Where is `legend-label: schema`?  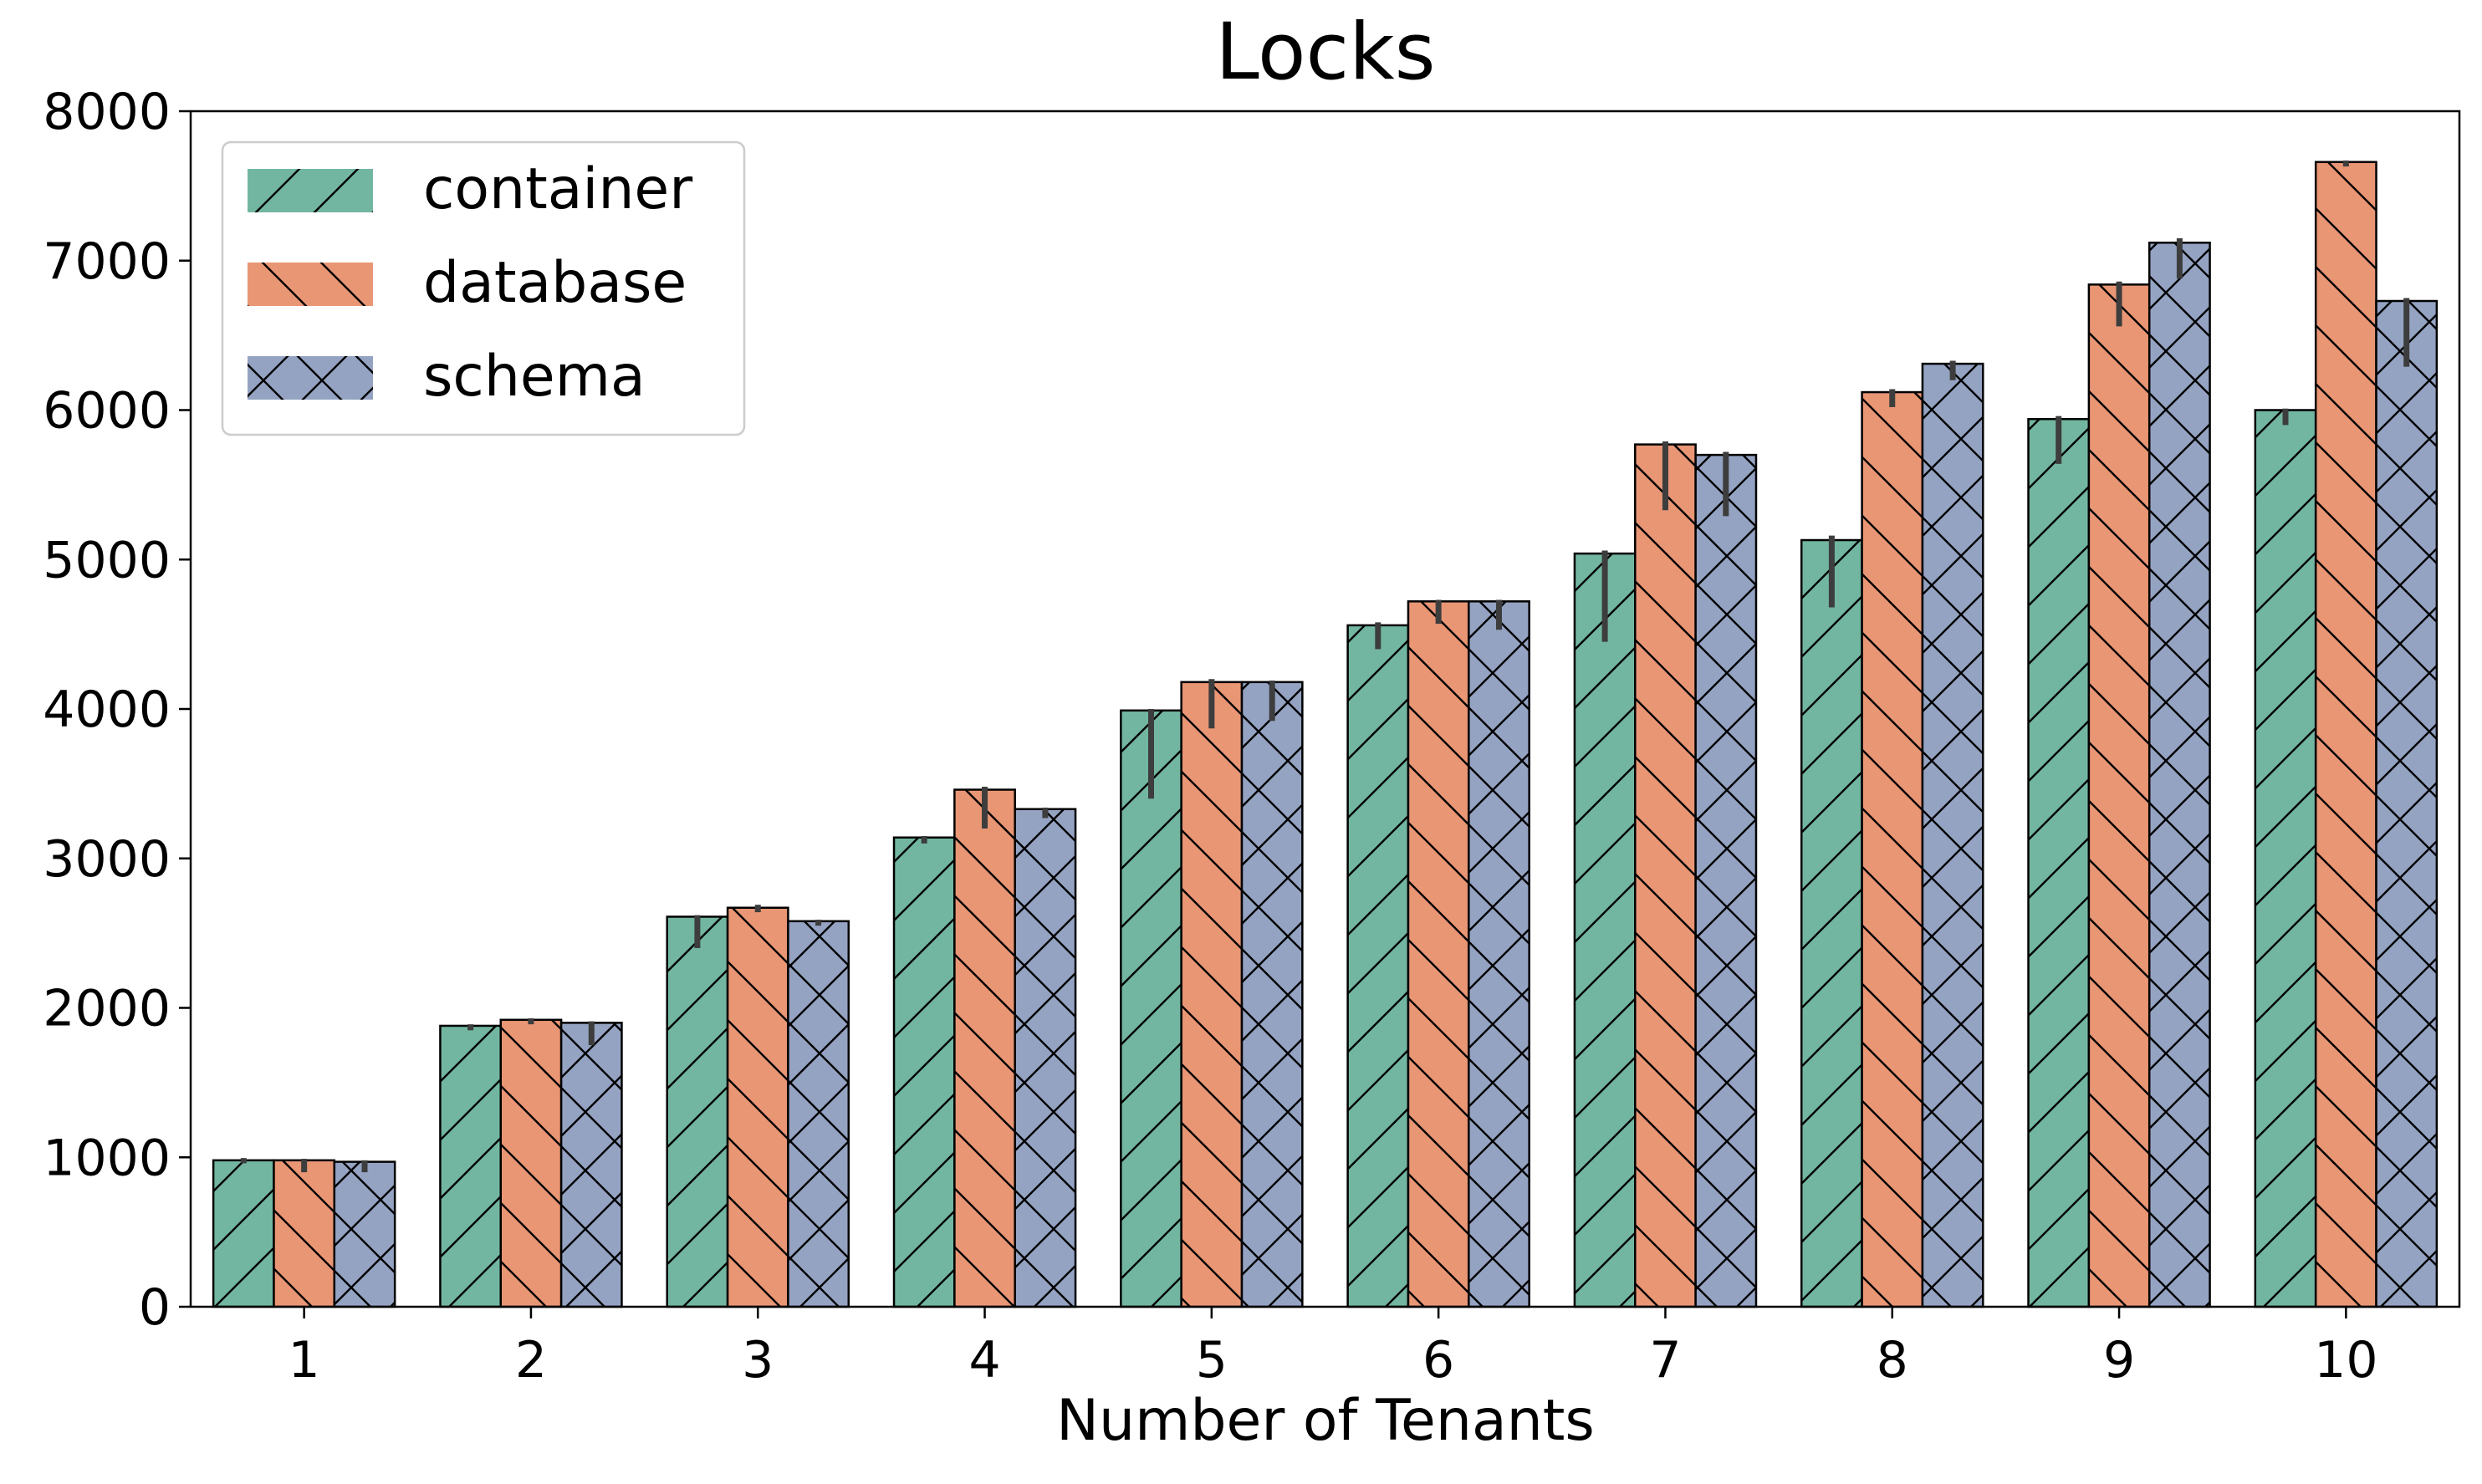
legend-label: schema is located at coordinates (534, 377).